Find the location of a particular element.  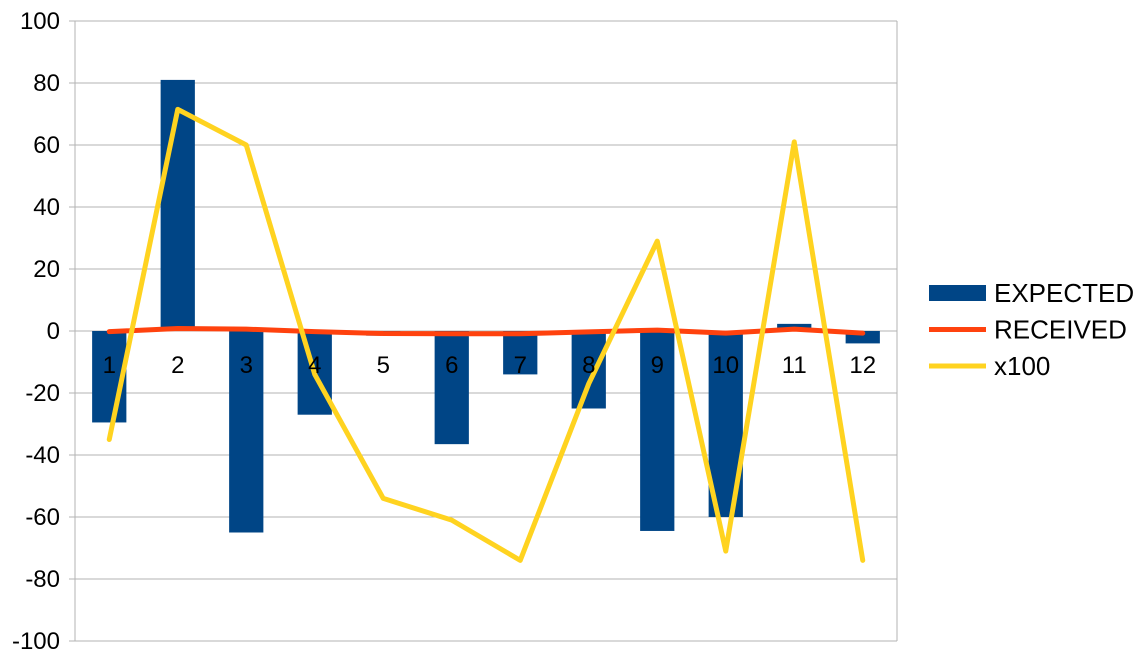

legend: EXPECTED RECEIVED x100 is located at coordinates (1031, 329).